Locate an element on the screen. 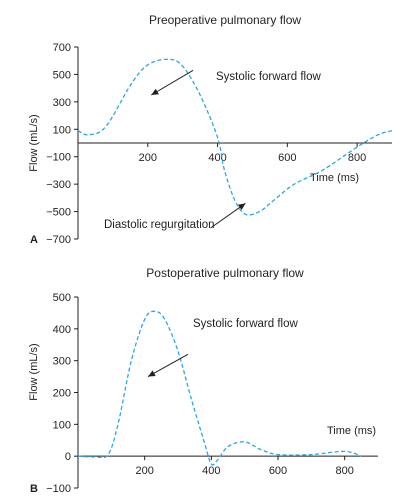  panel-b-y-axis-label: Flow (mL/s) is located at coordinates (34, 371).